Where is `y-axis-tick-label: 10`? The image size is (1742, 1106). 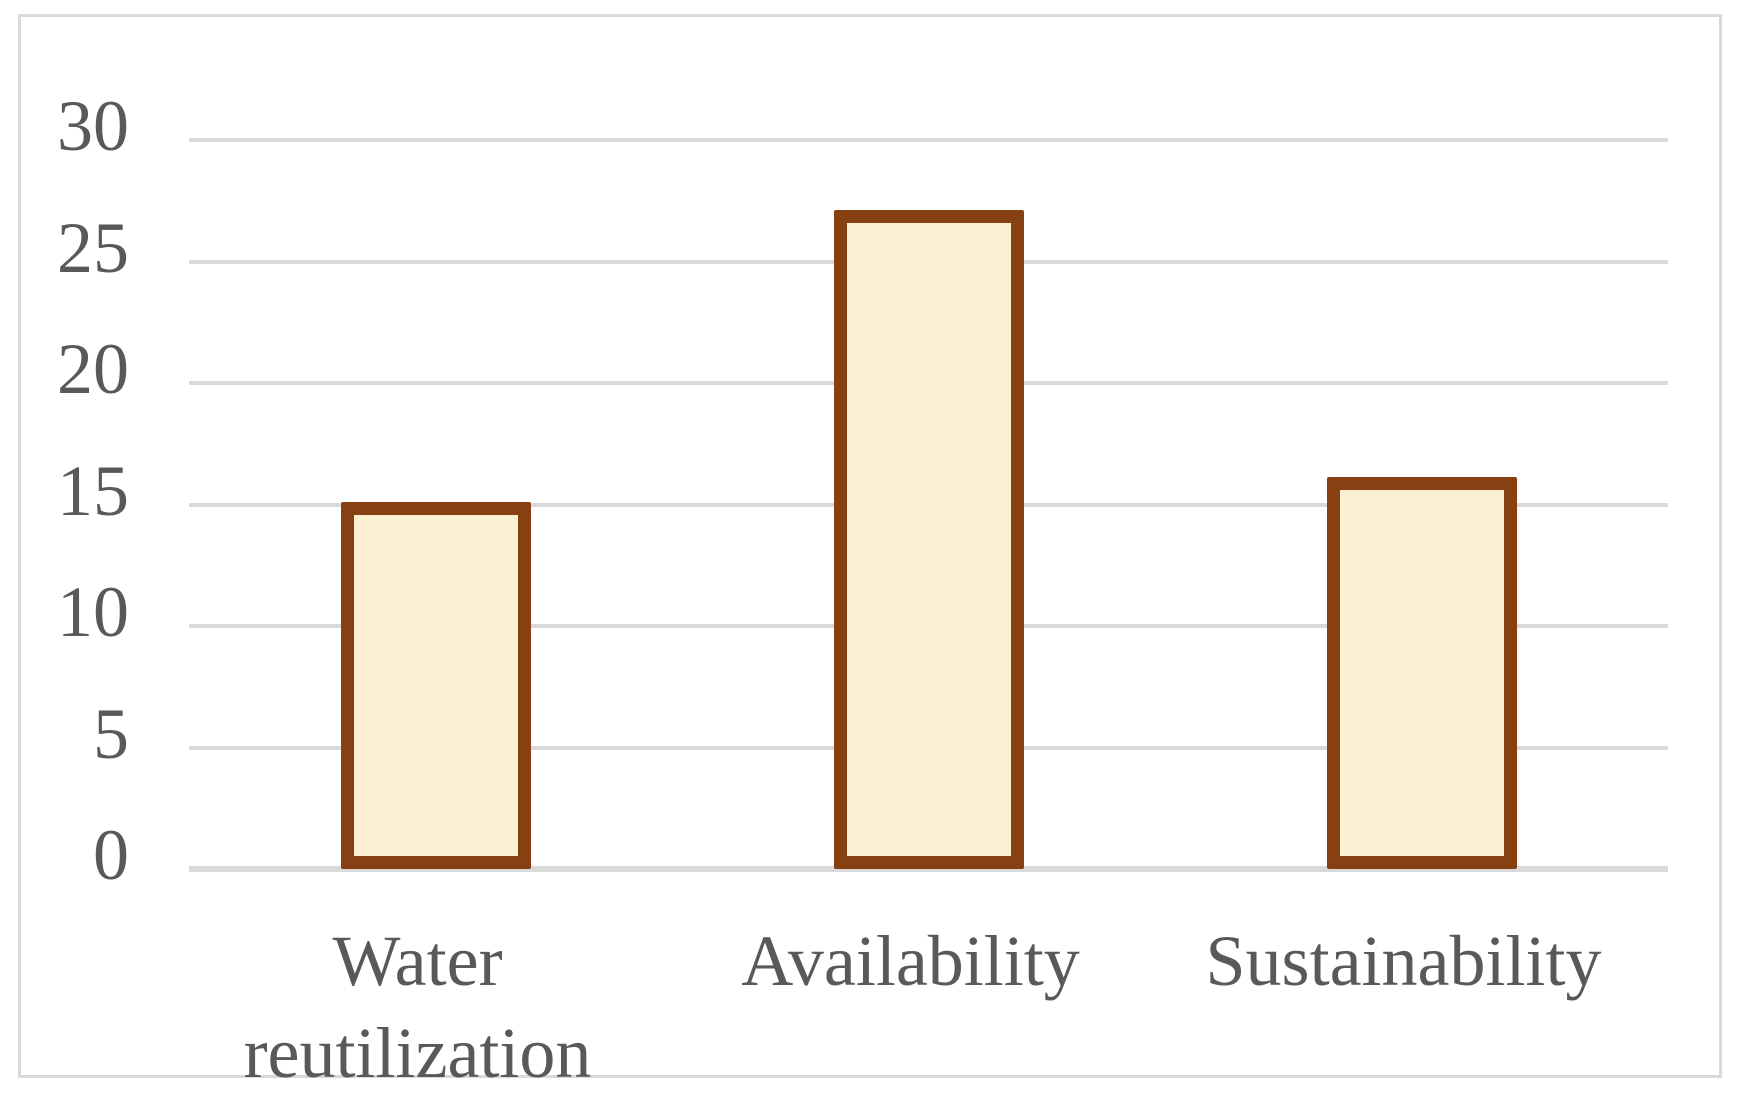
y-axis-tick-label: 10 is located at coordinates (93, 612).